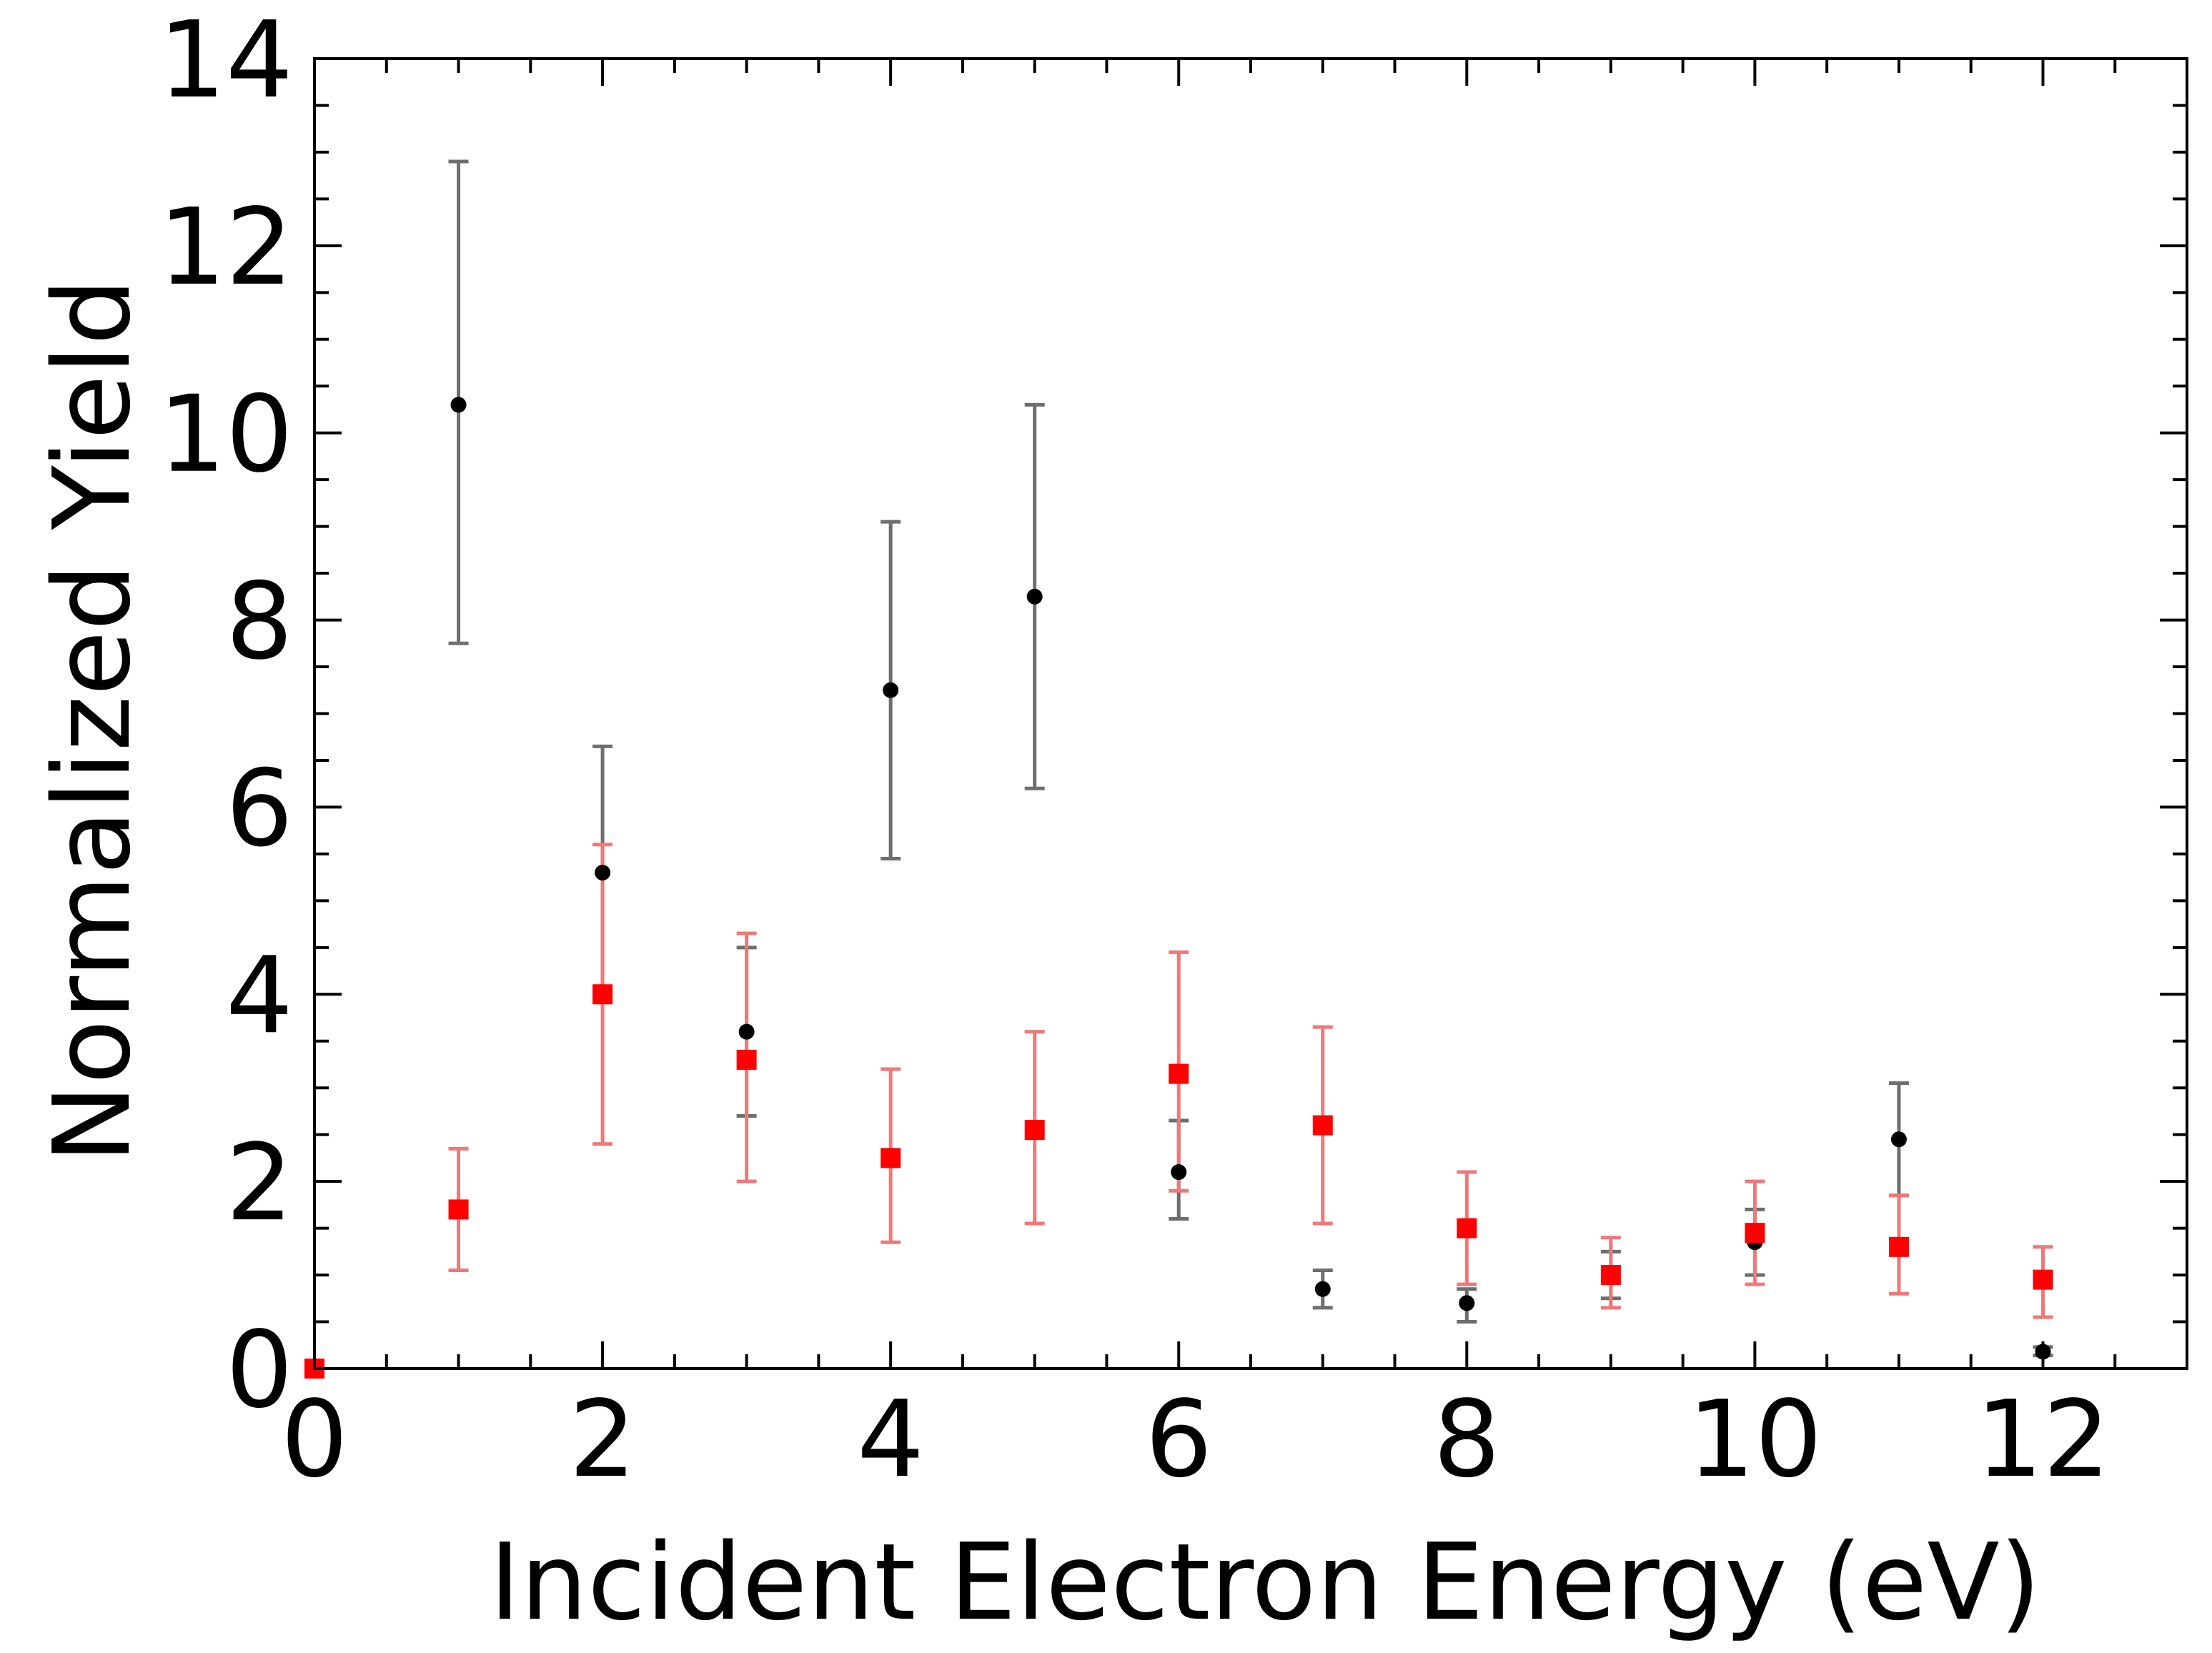 Image resolution: width=2212 pixels, height=1653 pixels. What do you see at coordinates (602, 1439) in the screenshot?
I see `x-tick-label: 2` at bounding box center [602, 1439].